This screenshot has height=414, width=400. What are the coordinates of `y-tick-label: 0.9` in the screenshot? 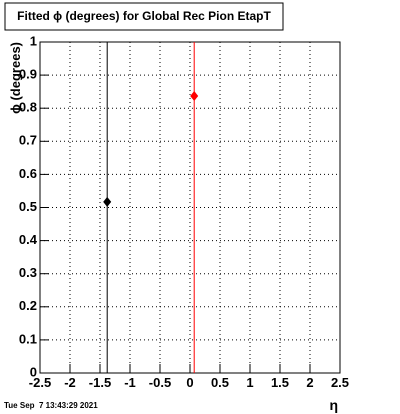 It's located at (28, 74).